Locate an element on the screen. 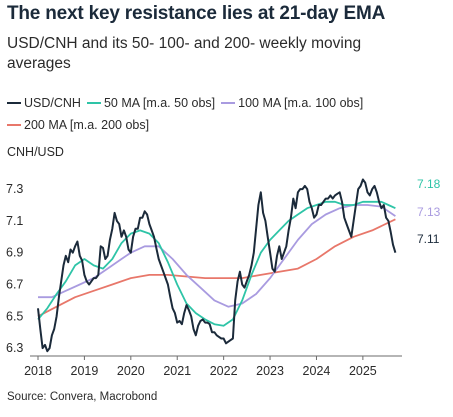  y-tick-label: 6.7 is located at coordinates (14, 284).